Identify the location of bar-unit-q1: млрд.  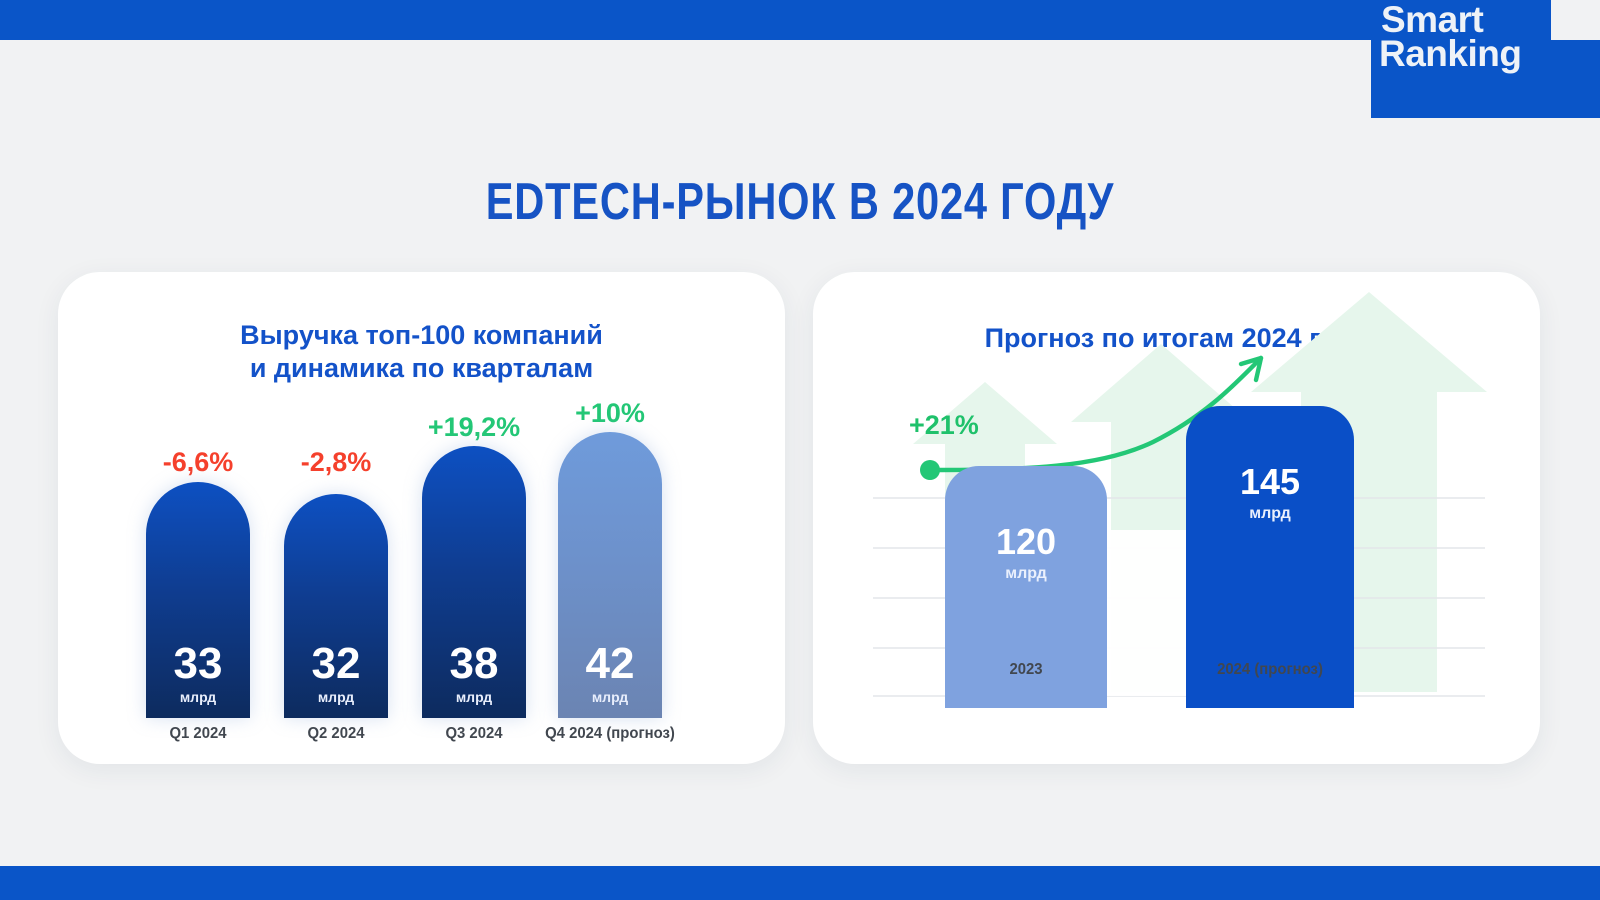
(198, 697).